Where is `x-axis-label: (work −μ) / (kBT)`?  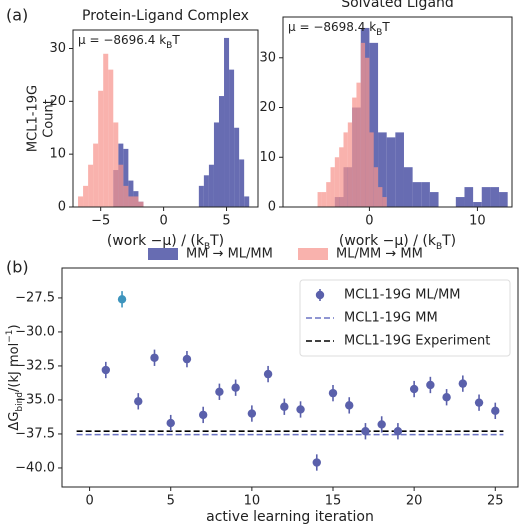
x-axis-label: (work −μ) / (kBT) is located at coordinates (165, 242).